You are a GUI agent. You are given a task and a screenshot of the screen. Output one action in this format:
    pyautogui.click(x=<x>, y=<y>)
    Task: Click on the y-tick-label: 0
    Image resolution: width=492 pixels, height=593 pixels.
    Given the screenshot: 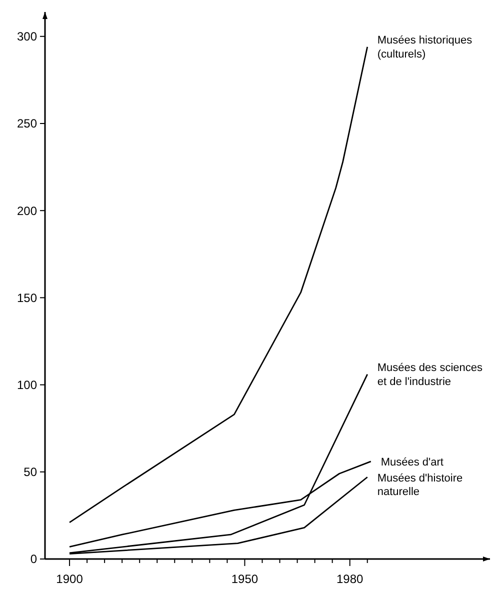 What is the action you would take?
    pyautogui.click(x=34, y=559)
    